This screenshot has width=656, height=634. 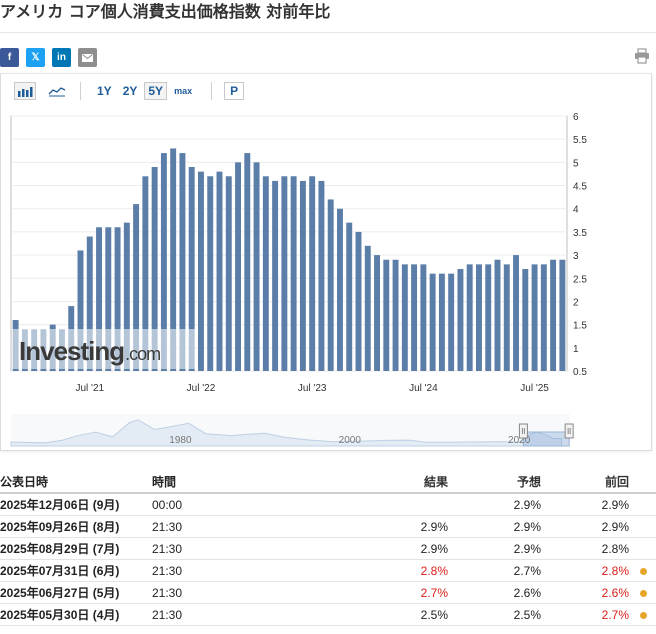 What do you see at coordinates (130, 91) in the screenshot?
I see `range-2y-button: 2Y` at bounding box center [130, 91].